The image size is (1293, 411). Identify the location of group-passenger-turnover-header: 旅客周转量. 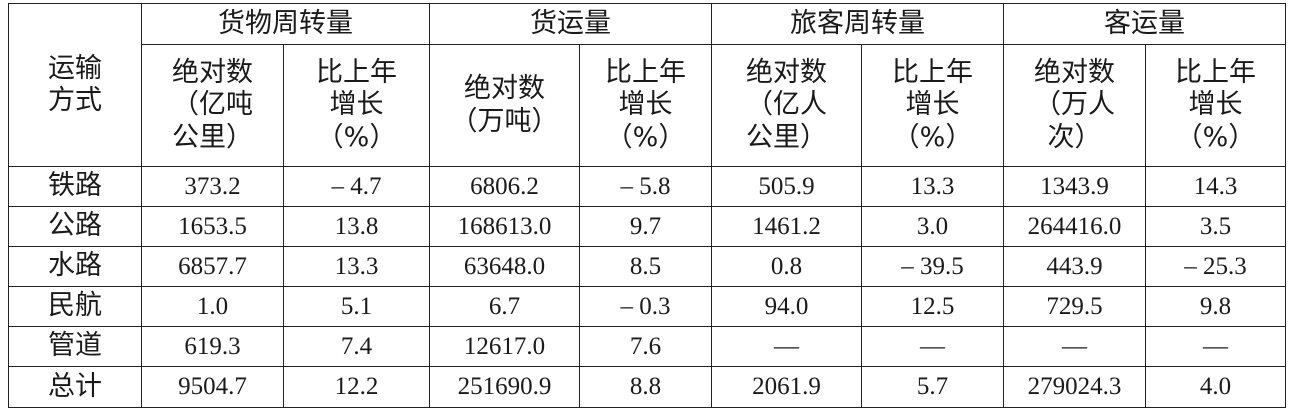
(857, 24).